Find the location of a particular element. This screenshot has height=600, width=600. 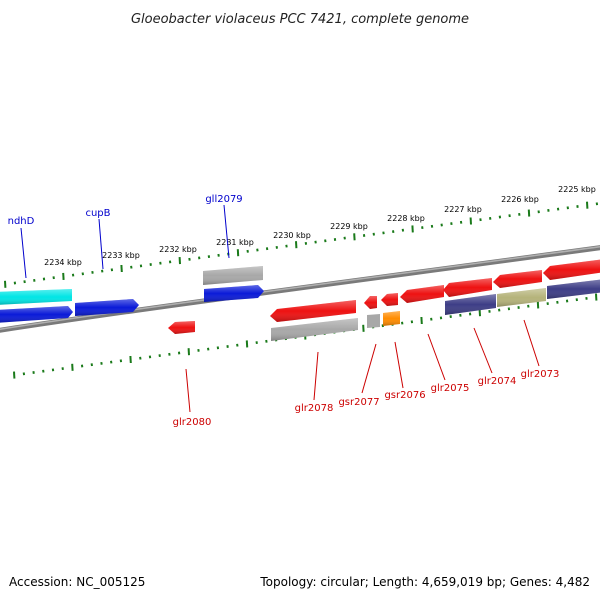

scale-label: 2228 kbp is located at coordinates (406, 218).